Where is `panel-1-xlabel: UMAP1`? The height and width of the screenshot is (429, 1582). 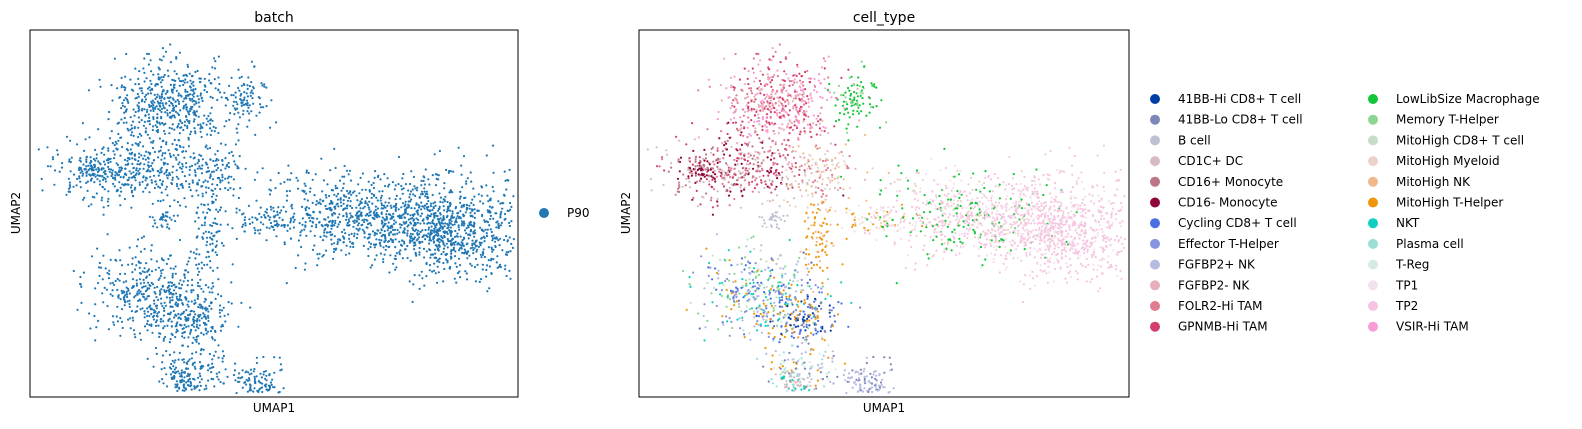
panel-1-xlabel: UMAP1 is located at coordinates (274, 408).